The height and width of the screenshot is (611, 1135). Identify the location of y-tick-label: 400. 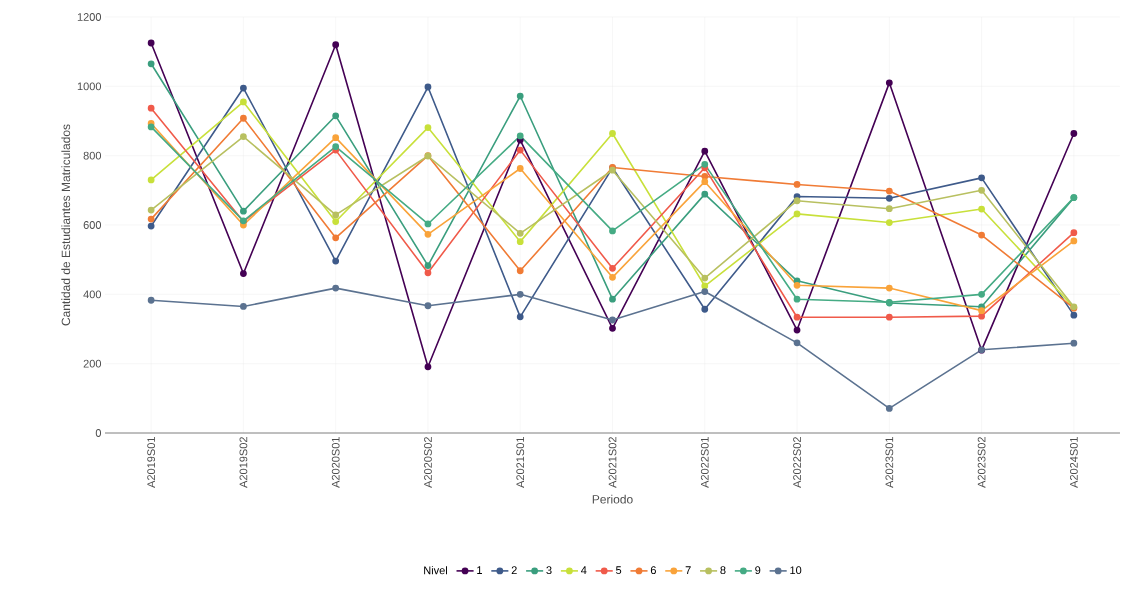
(92, 294).